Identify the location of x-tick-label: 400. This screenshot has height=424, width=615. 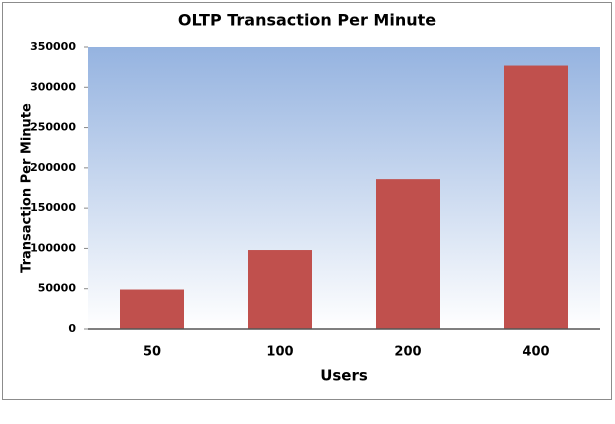
(535, 352).